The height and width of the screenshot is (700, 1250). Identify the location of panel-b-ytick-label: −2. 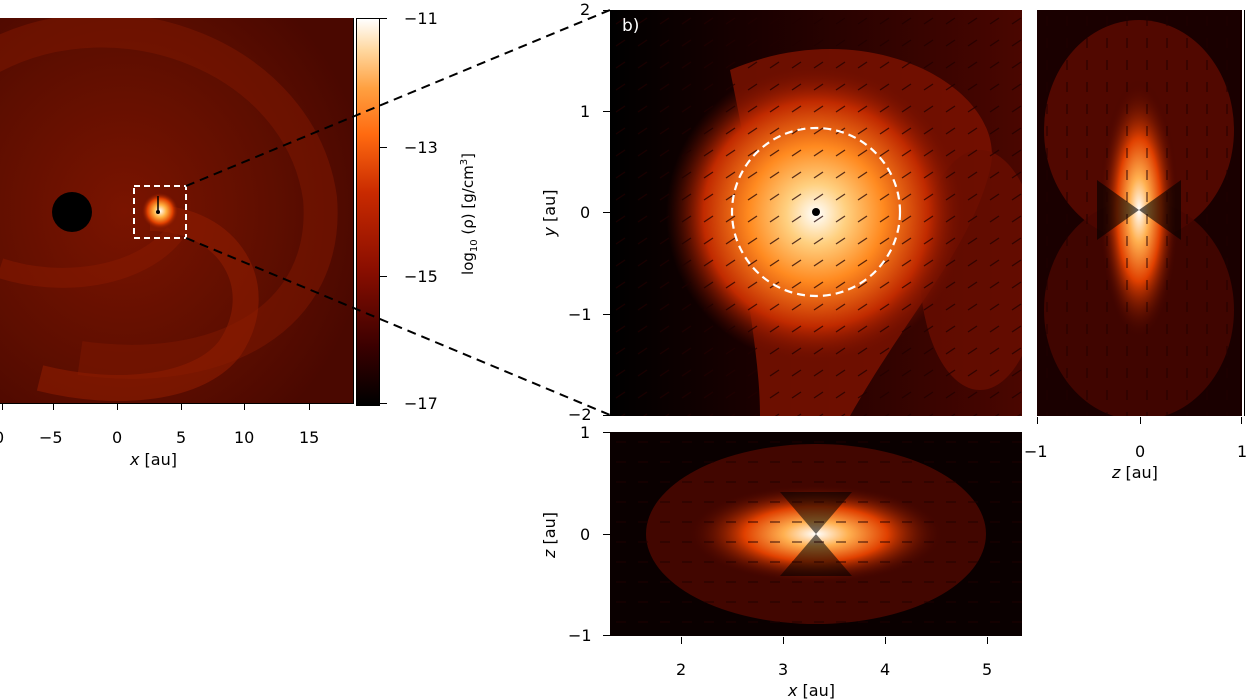
(580, 414).